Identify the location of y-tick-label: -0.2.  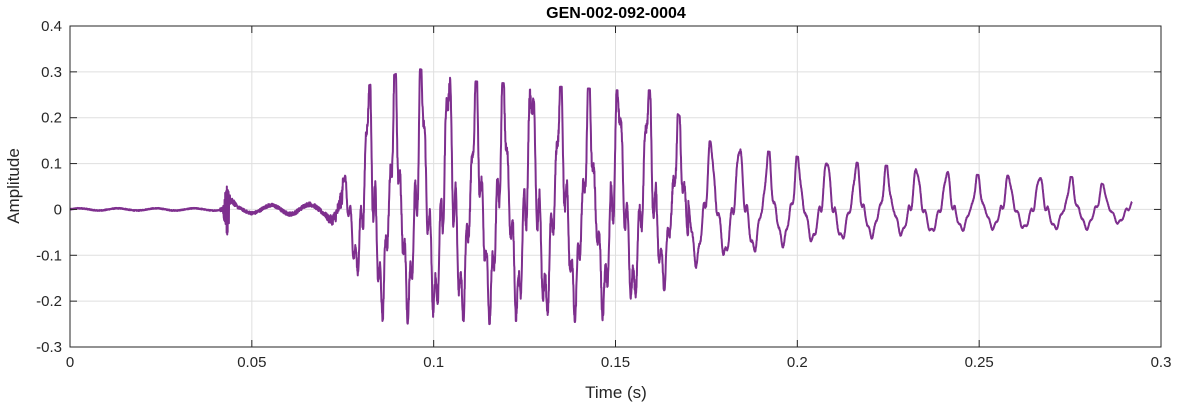
(49, 301).